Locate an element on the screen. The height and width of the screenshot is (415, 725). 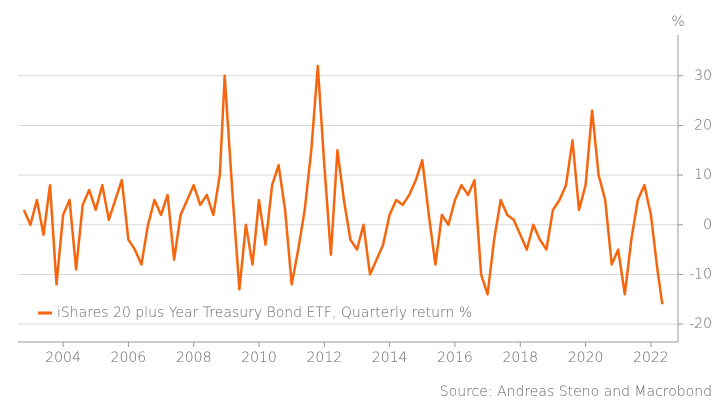
y-tick-label: -10 is located at coordinates (700, 274).